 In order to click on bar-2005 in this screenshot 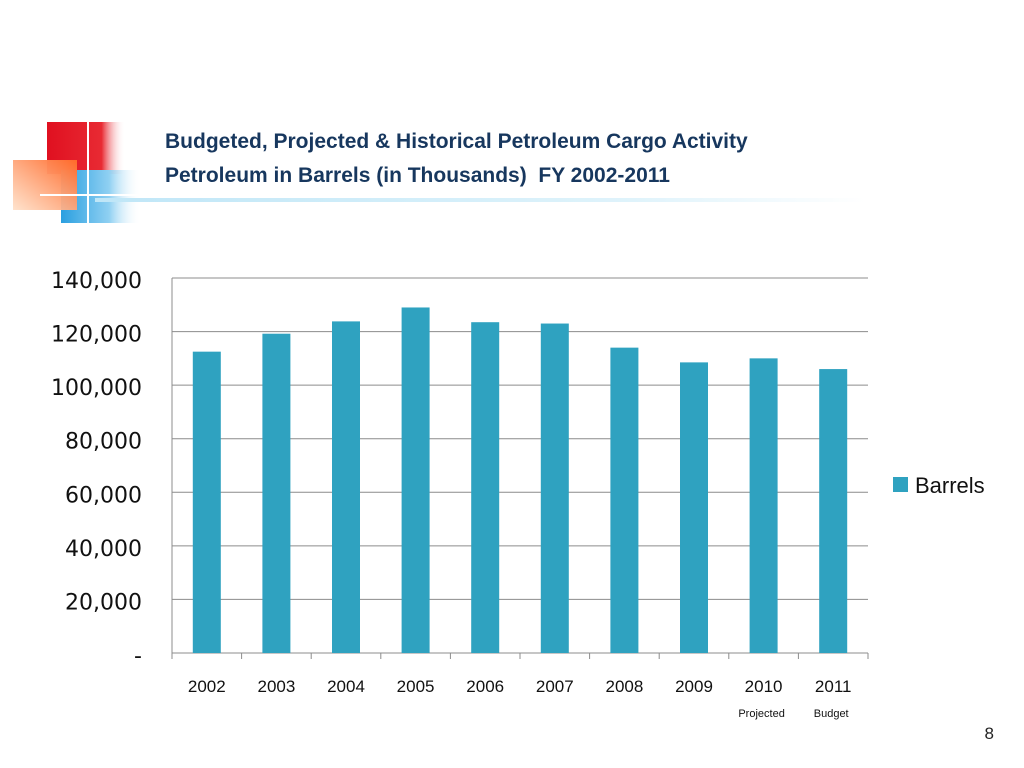, I will do `click(415, 480)`.